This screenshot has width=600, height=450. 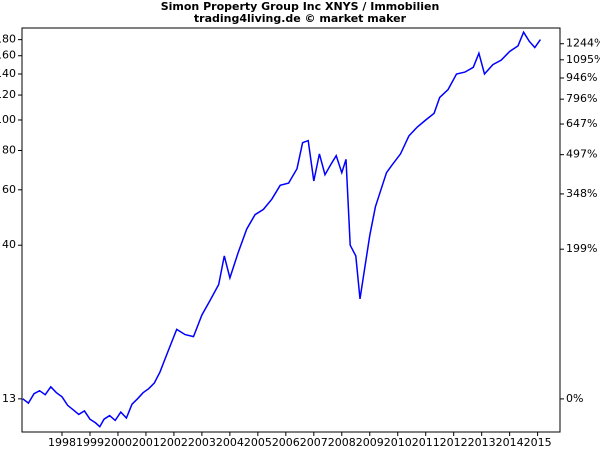 What do you see at coordinates (581, 123) in the screenshot?
I see `y2-tick-label: 647%` at bounding box center [581, 123].